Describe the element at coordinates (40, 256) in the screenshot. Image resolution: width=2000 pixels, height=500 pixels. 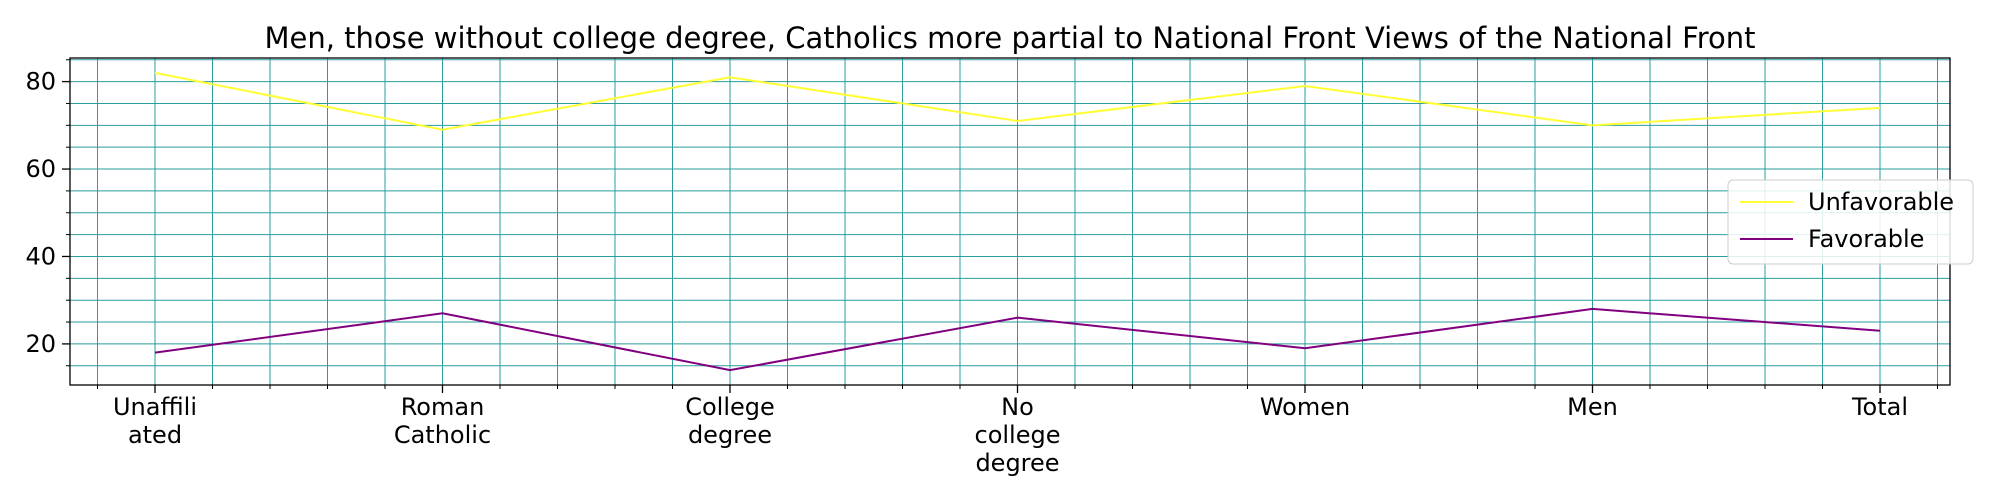
I see `y-tick-label: 40` at that location.